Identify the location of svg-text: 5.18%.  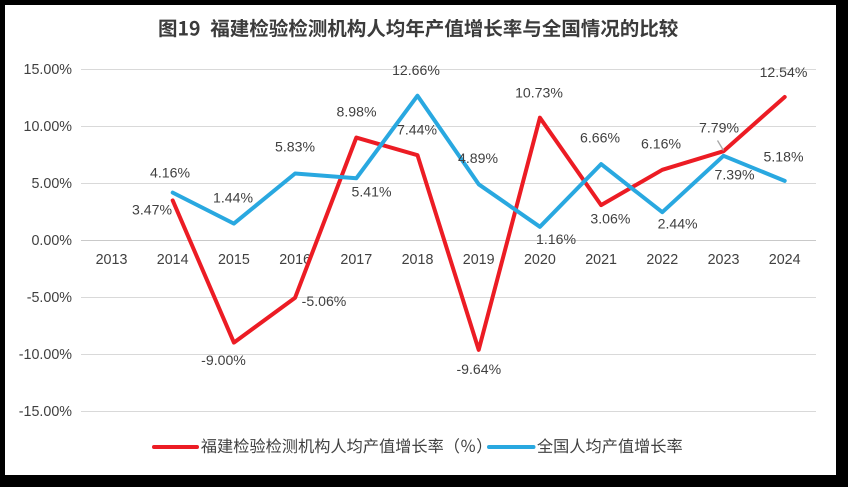
(784, 156).